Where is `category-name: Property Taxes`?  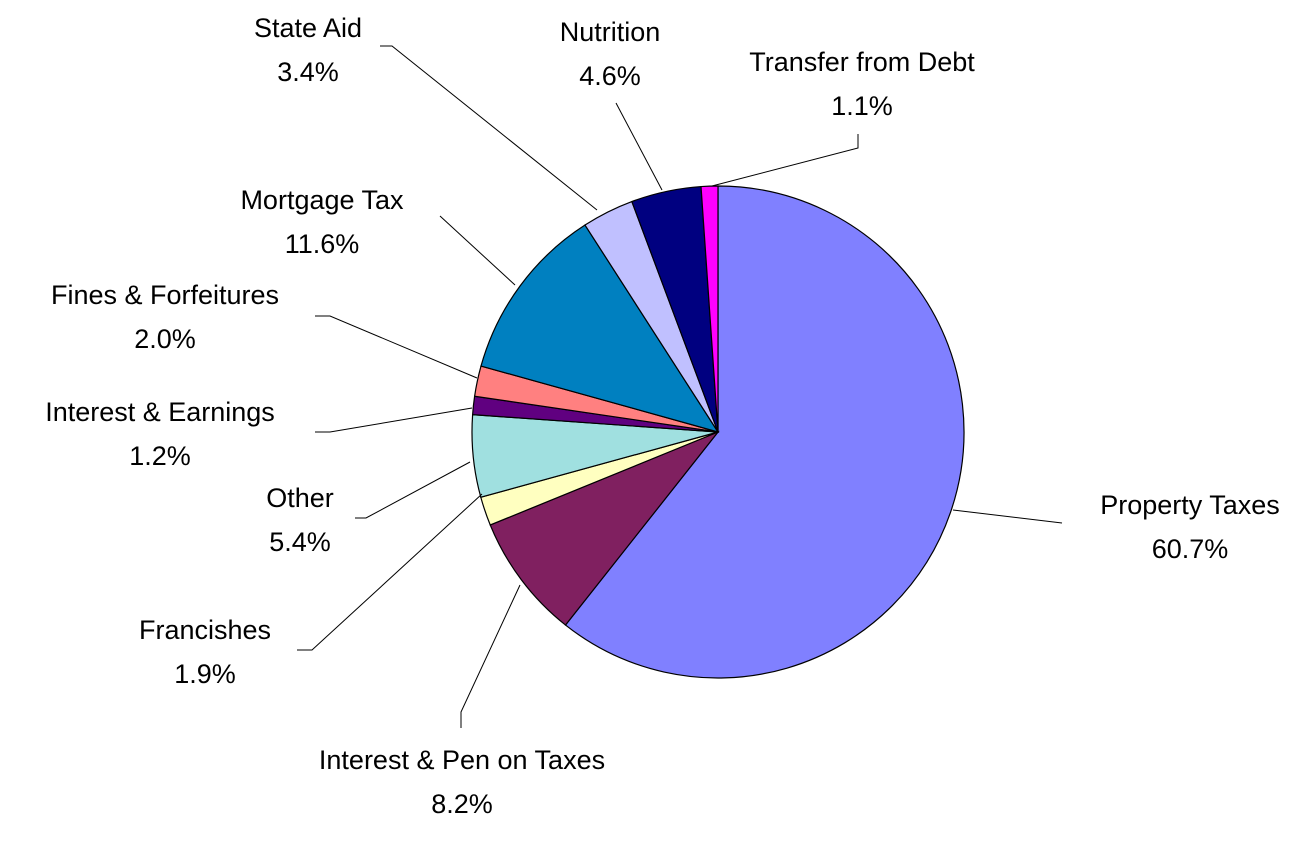 category-name: Property Taxes is located at coordinates (1190, 505).